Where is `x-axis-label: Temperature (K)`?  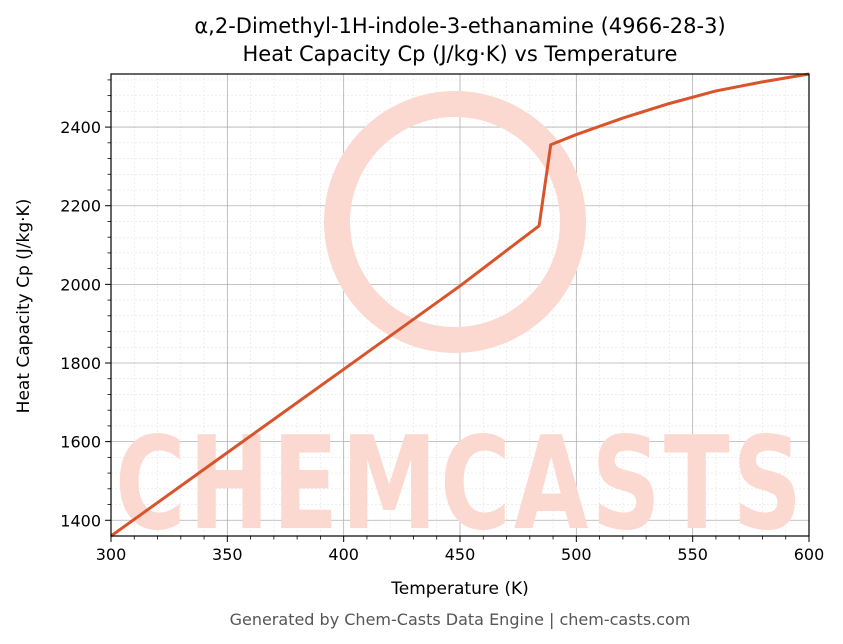 x-axis-label: Temperature (K) is located at coordinates (459, 589).